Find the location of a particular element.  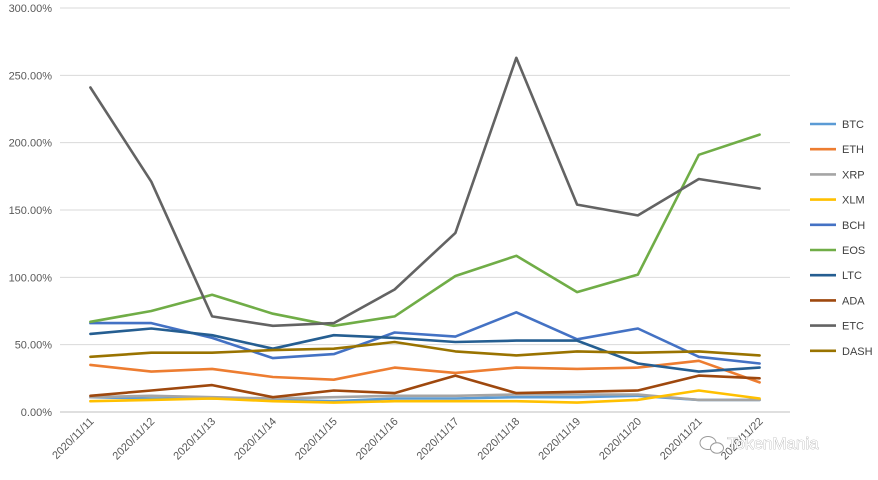

y-tick-label: 0.00% is located at coordinates (36, 413).